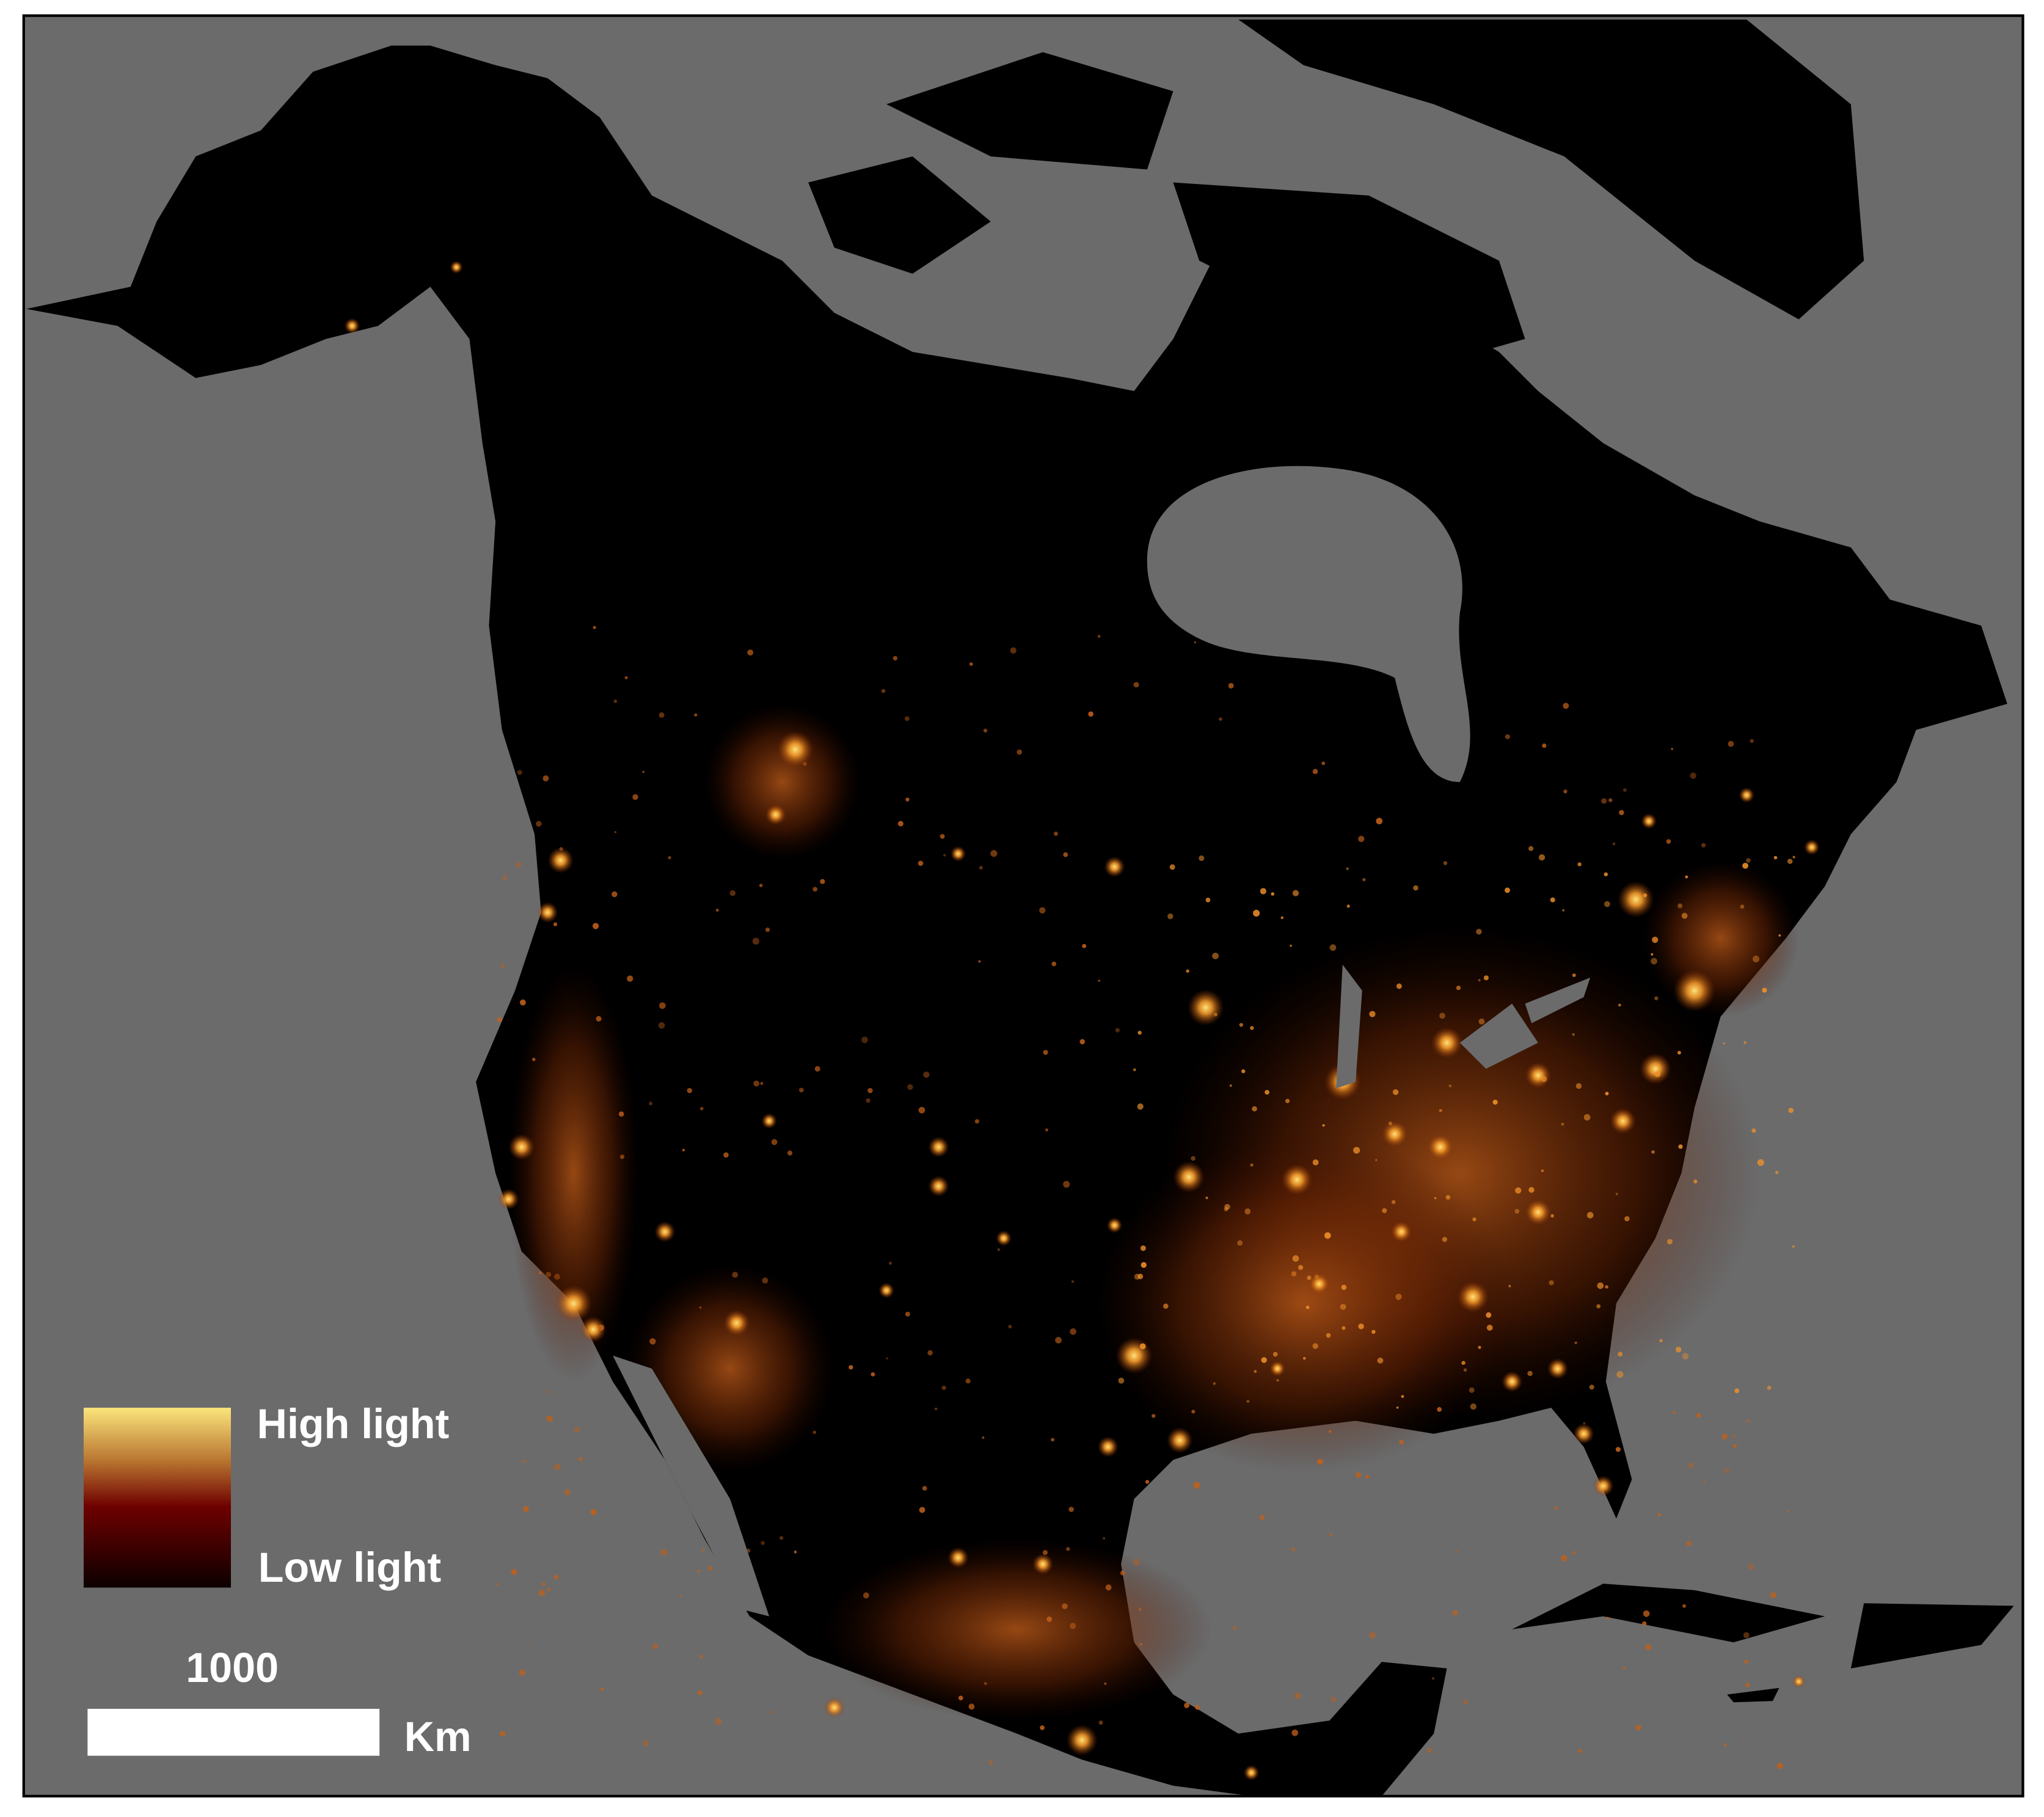 This screenshot has width=2044, height=1817. What do you see at coordinates (692, 1486) in the screenshot?
I see `gulf-of-california` at bounding box center [692, 1486].